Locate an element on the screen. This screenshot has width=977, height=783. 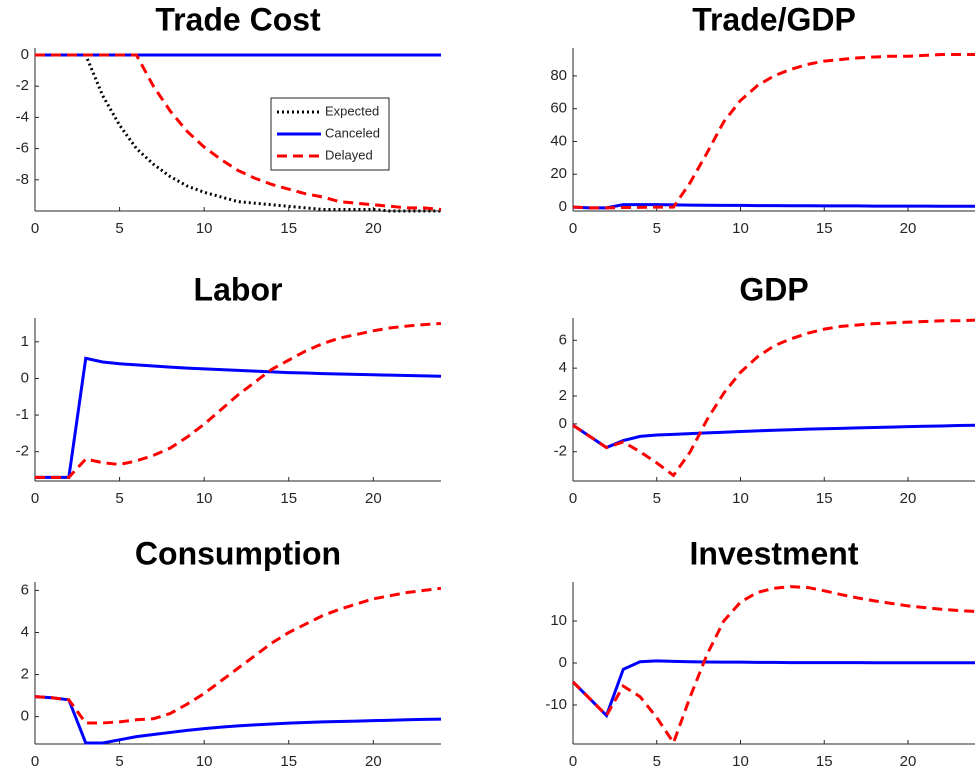
panel: Trade/GDP 0 20 40 60 80 0 5 10 15 20 is located at coordinates (762, 119).